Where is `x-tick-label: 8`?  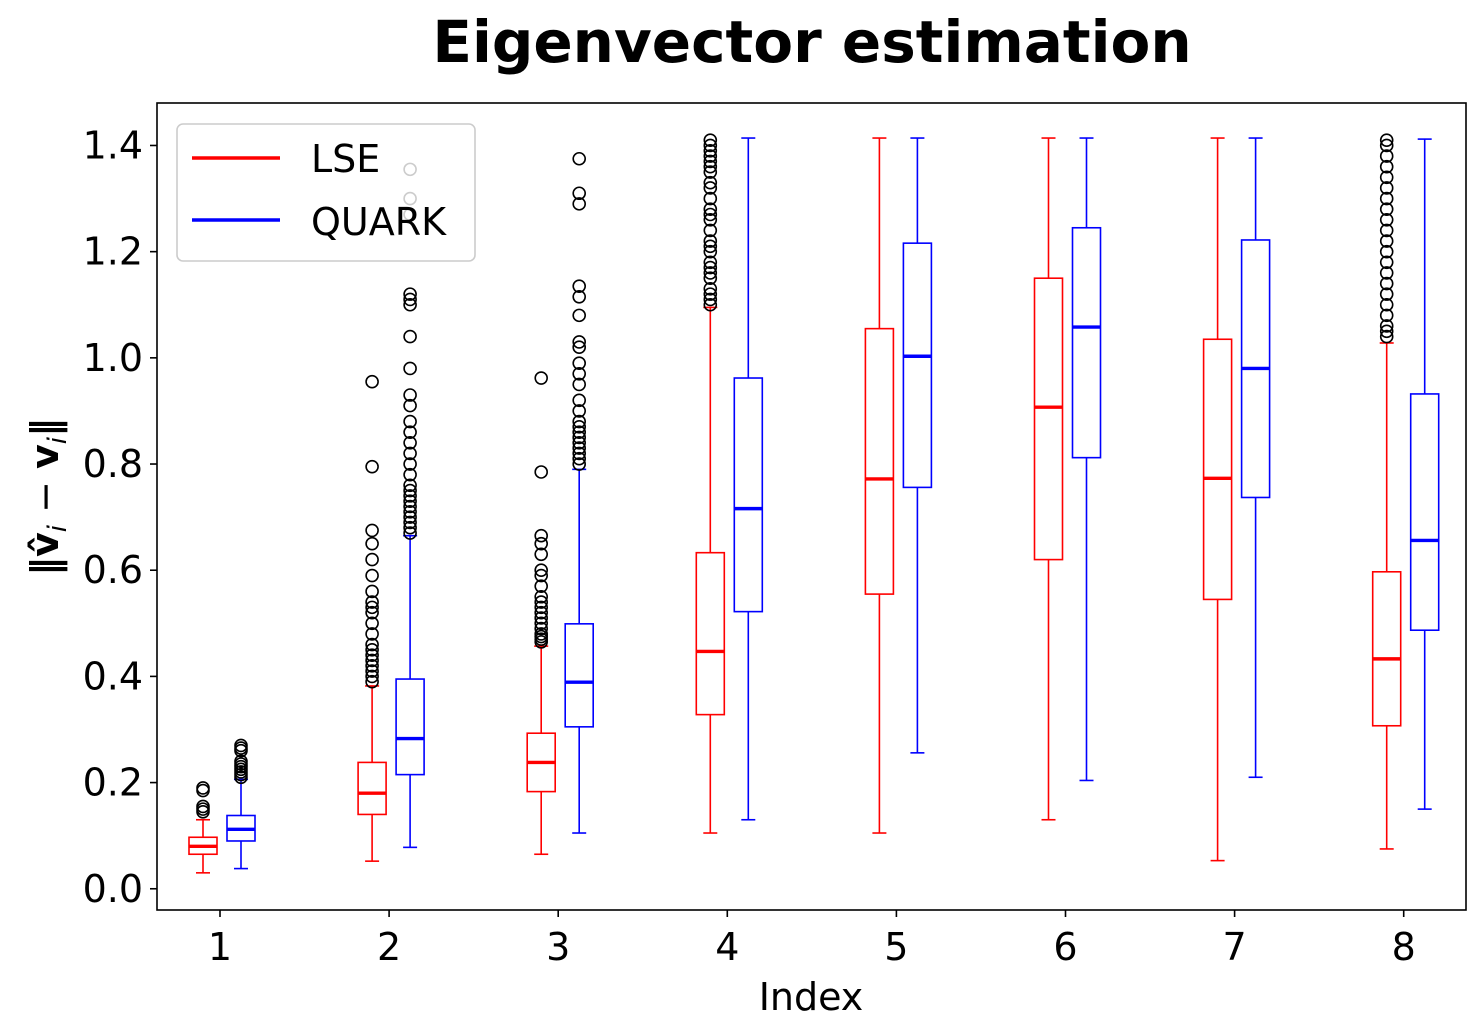
x-tick-label: 8 is located at coordinates (1404, 947).